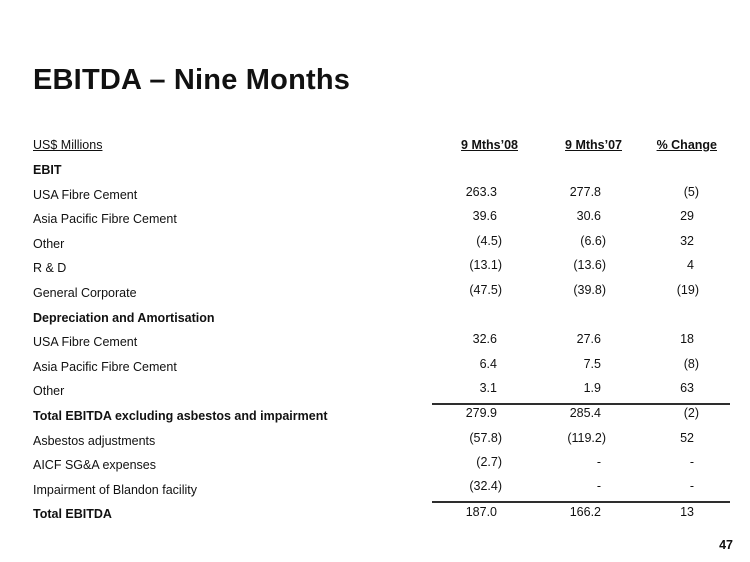 The image size is (750, 562). What do you see at coordinates (381, 268) in the screenshot?
I see `table-row: R & D (13.1) (13.6) 4` at bounding box center [381, 268].